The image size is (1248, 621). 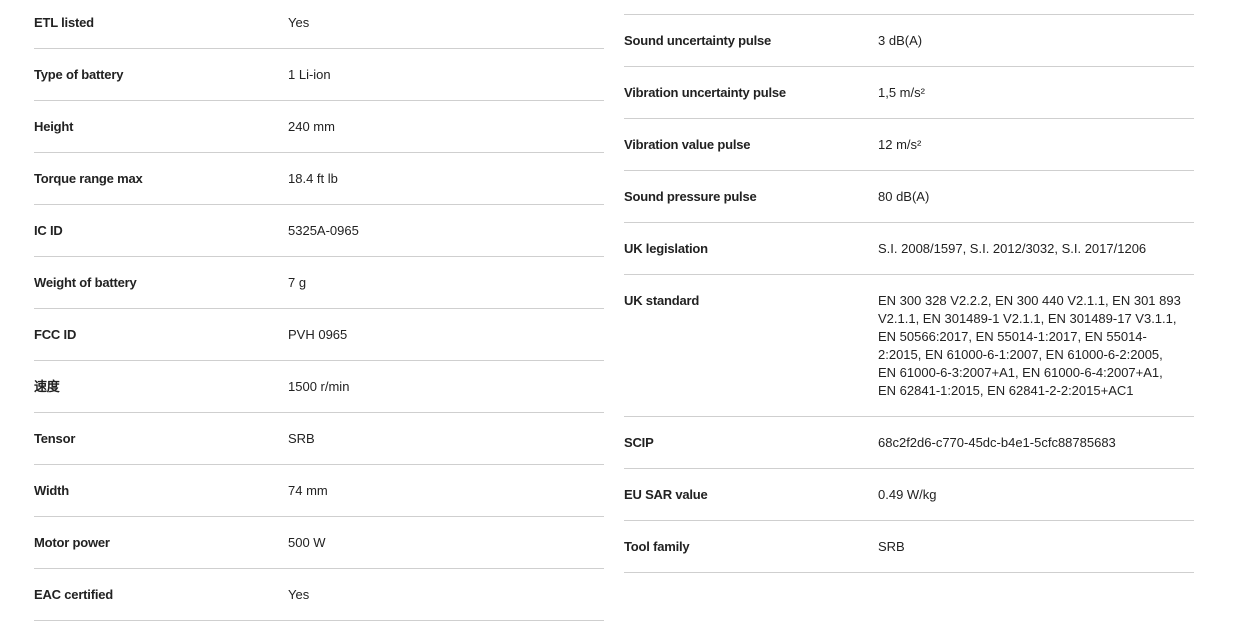 What do you see at coordinates (687, 144) in the screenshot?
I see `spec-label: Vibration value pulse` at bounding box center [687, 144].